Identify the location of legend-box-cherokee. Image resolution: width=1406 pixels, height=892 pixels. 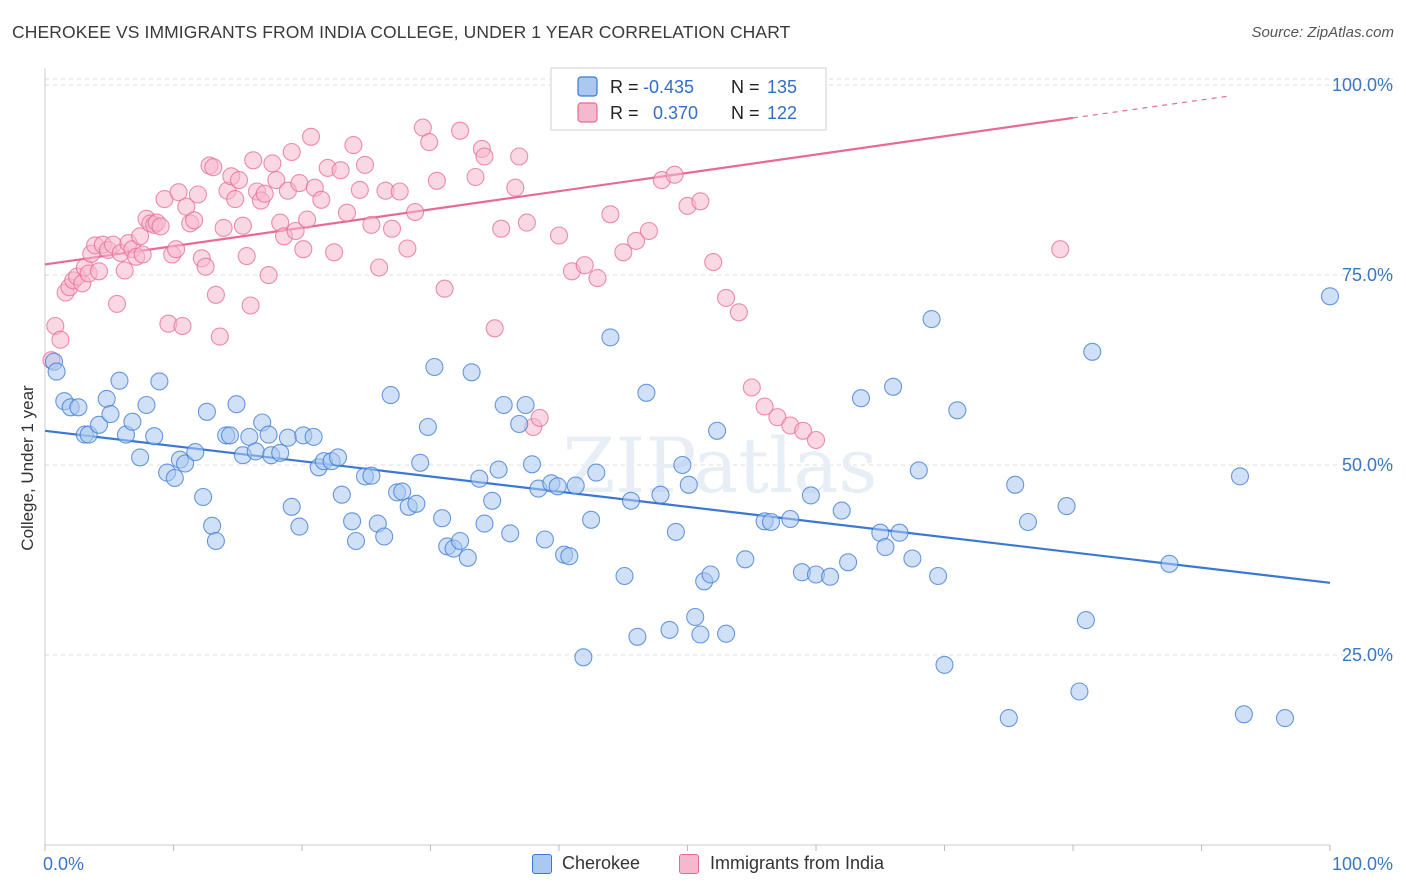
(542, 864).